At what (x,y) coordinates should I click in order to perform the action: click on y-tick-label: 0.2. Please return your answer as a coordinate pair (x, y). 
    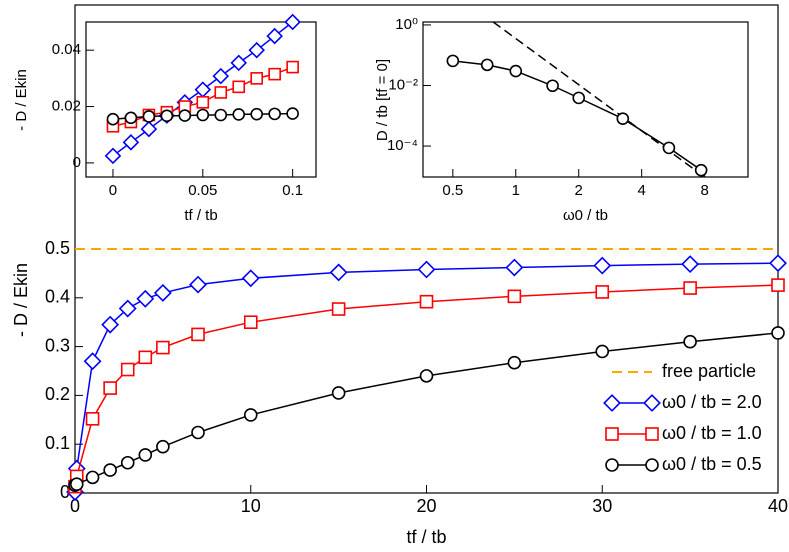
    Looking at the image, I should click on (57, 394).